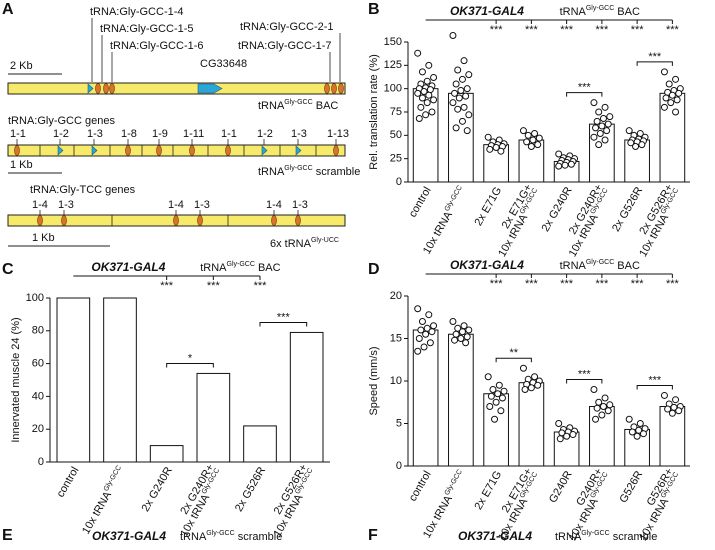  I want to click on text-part: 10x tRNA, so click(438, 232).